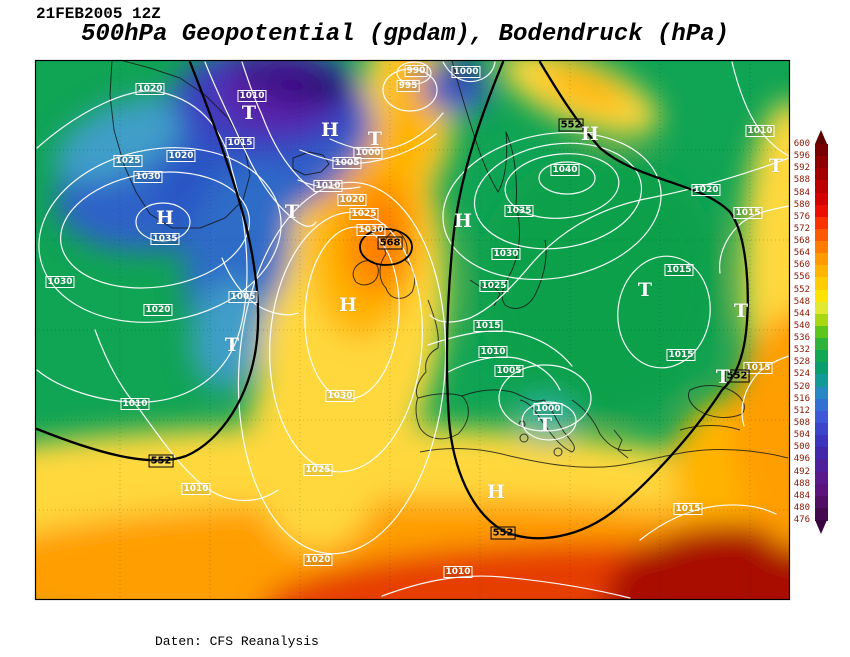 The width and height of the screenshot is (850, 657). Describe the element at coordinates (98, 14) in the screenshot. I see `datetime-label: 21FEB2005 12Z` at that location.